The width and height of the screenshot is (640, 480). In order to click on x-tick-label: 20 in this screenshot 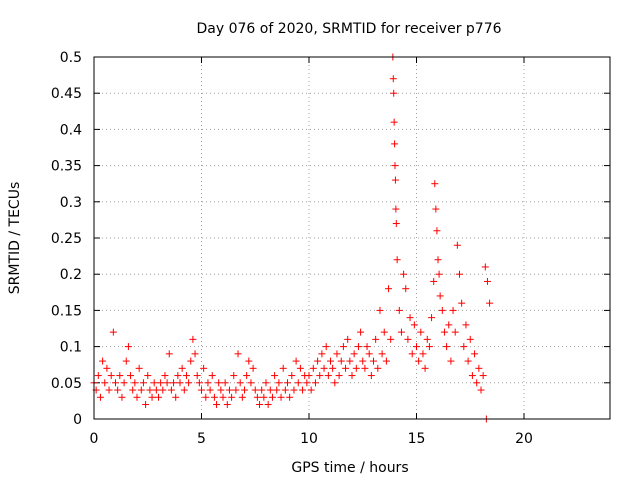, I will do `click(524, 439)`.